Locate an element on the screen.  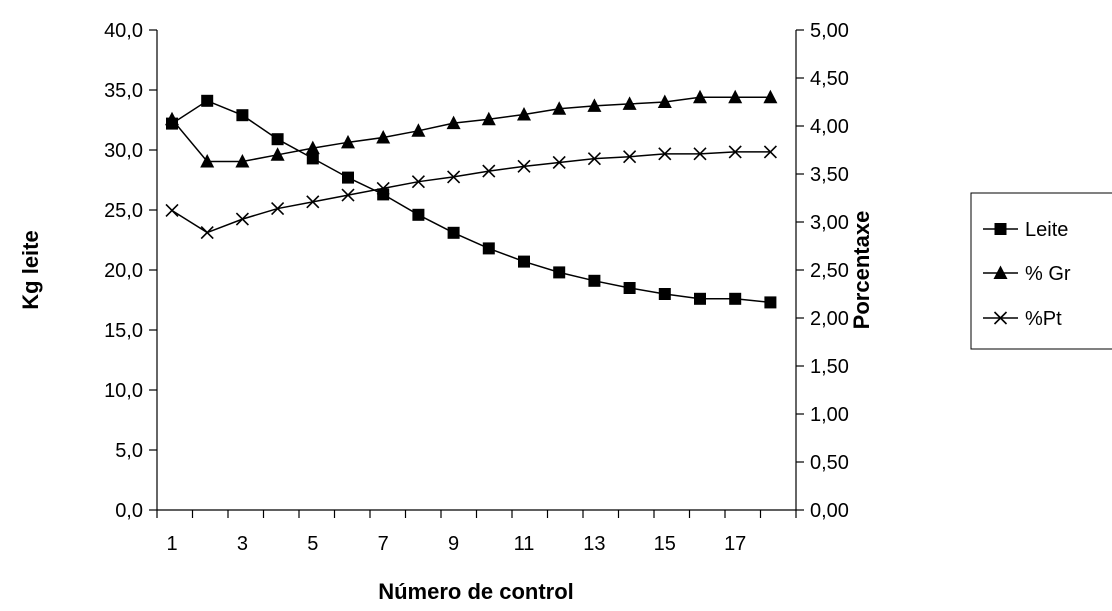
legend-item-gr: % Gr is located at coordinates (1027, 274).